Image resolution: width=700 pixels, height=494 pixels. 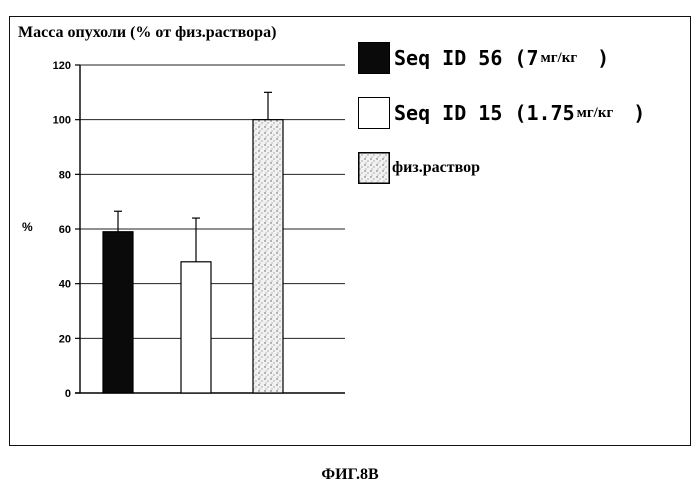 I want to click on y-tick-label: 20, so click(x=65, y=339).